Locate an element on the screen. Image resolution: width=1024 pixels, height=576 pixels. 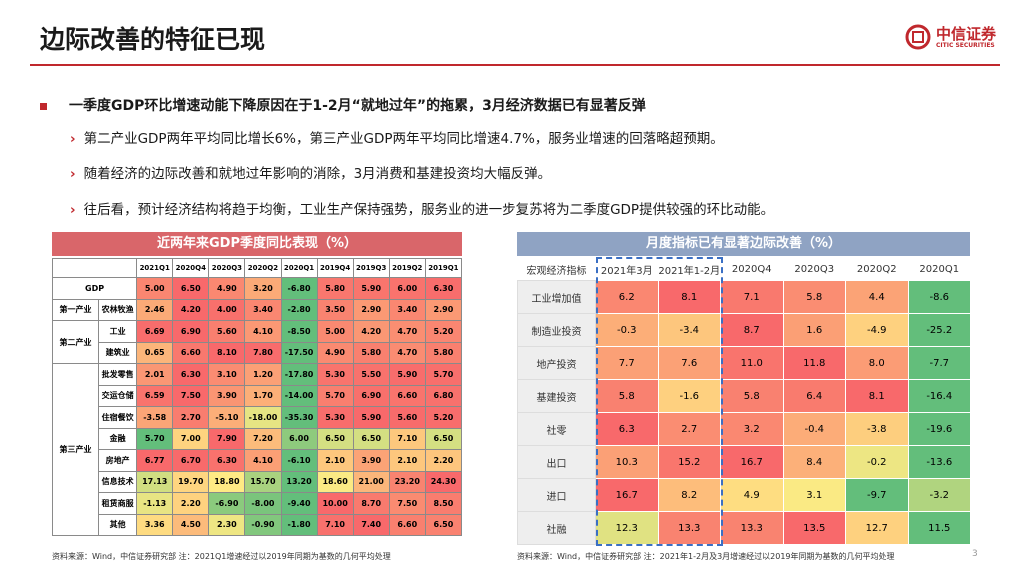
value-cell: 4.9 is located at coordinates (752, 495).